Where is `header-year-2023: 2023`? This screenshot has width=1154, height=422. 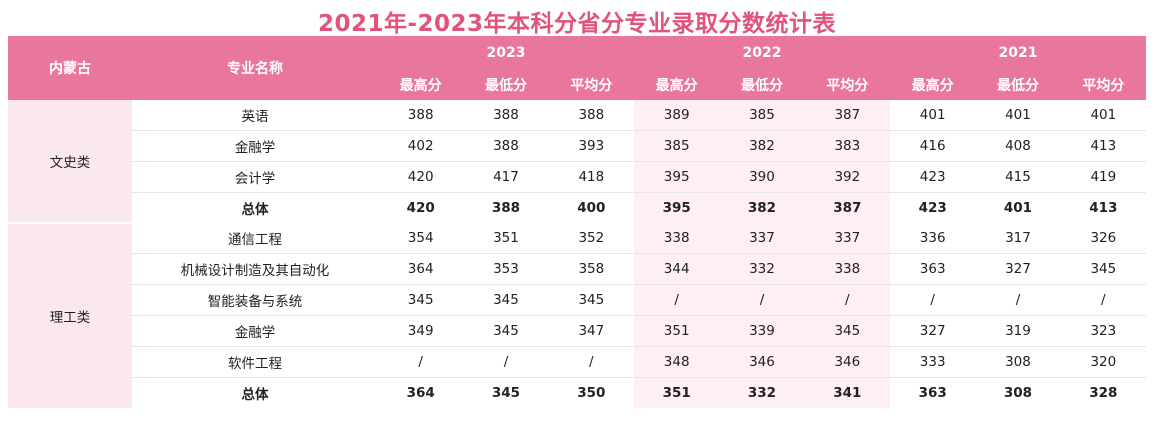 header-year-2023: 2023 is located at coordinates (506, 52).